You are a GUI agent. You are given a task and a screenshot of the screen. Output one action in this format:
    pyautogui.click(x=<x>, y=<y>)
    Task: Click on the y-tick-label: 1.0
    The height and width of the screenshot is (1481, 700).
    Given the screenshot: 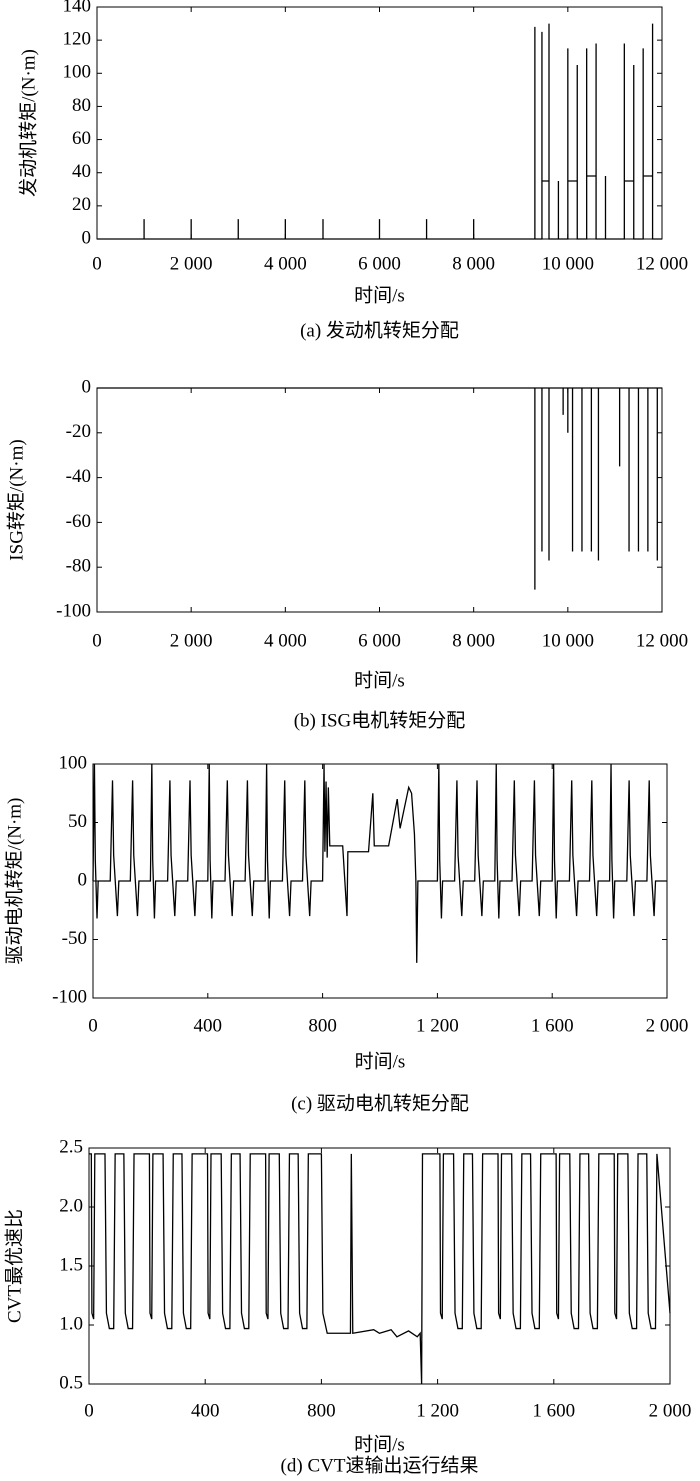 What is the action you would take?
    pyautogui.click(x=71, y=1323)
    